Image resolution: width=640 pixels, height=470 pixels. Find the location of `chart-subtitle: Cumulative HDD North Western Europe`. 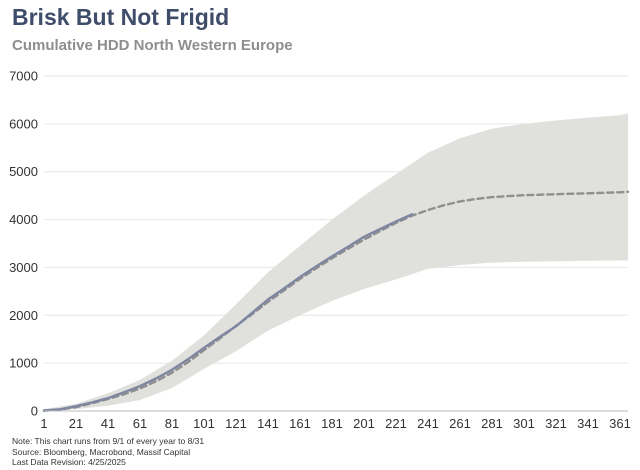

chart-subtitle: Cumulative HDD North Western Europe is located at coordinates (152, 45).